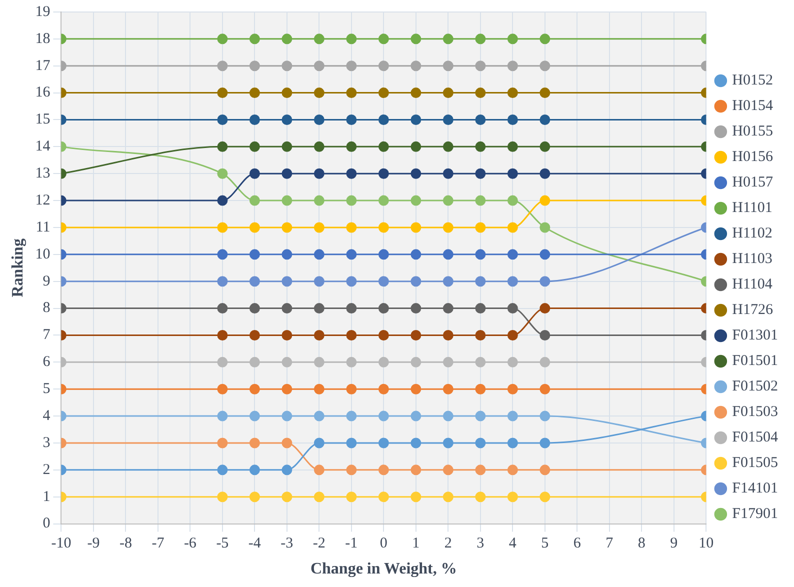 This screenshot has height=587, width=794. What do you see at coordinates (752, 80) in the screenshot?
I see `legend-label: H0152` at bounding box center [752, 80].